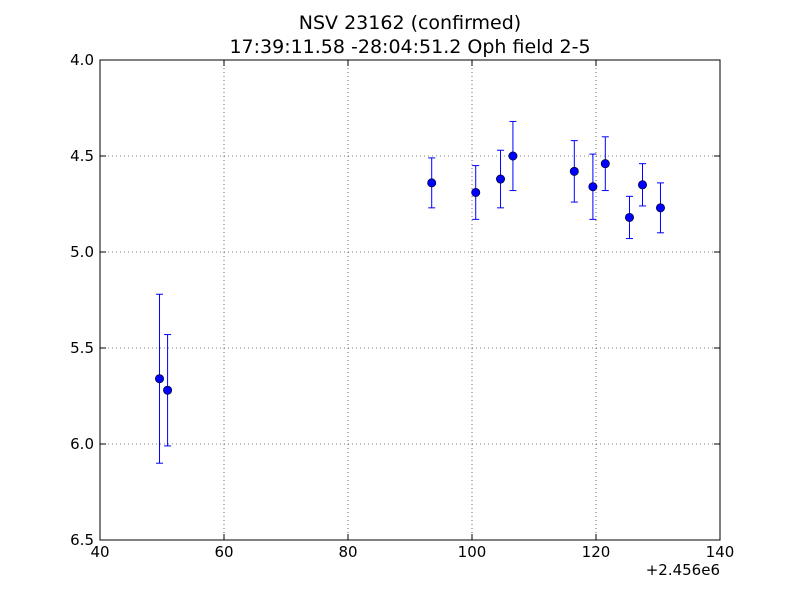 The width and height of the screenshot is (800, 600). What do you see at coordinates (720, 552) in the screenshot?
I see `x-tick-label: 140` at bounding box center [720, 552].